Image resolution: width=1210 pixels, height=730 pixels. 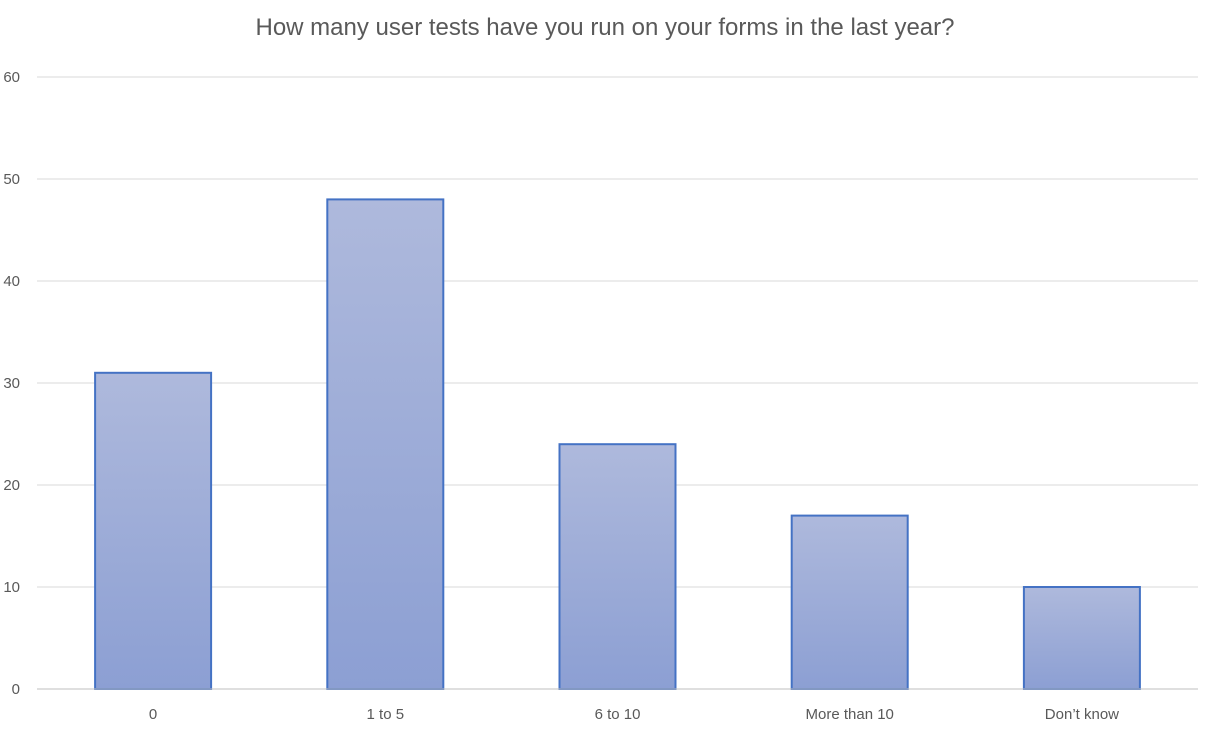 I want to click on y-tick-label: 60, so click(x=11, y=77).